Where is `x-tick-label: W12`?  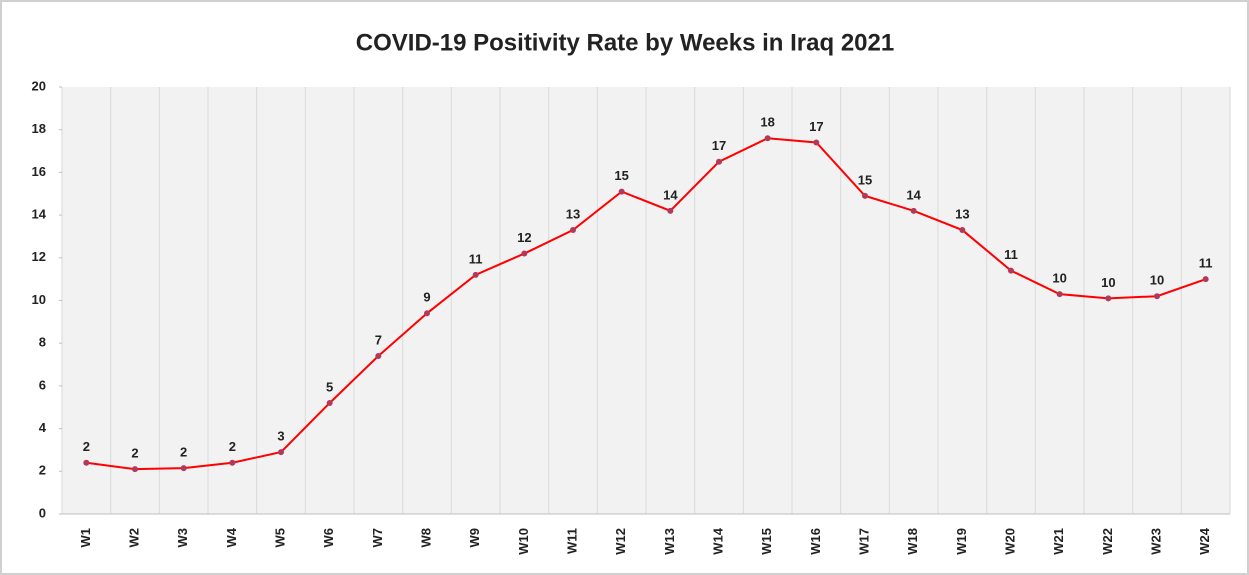
x-tick-label: W12 is located at coordinates (620, 541).